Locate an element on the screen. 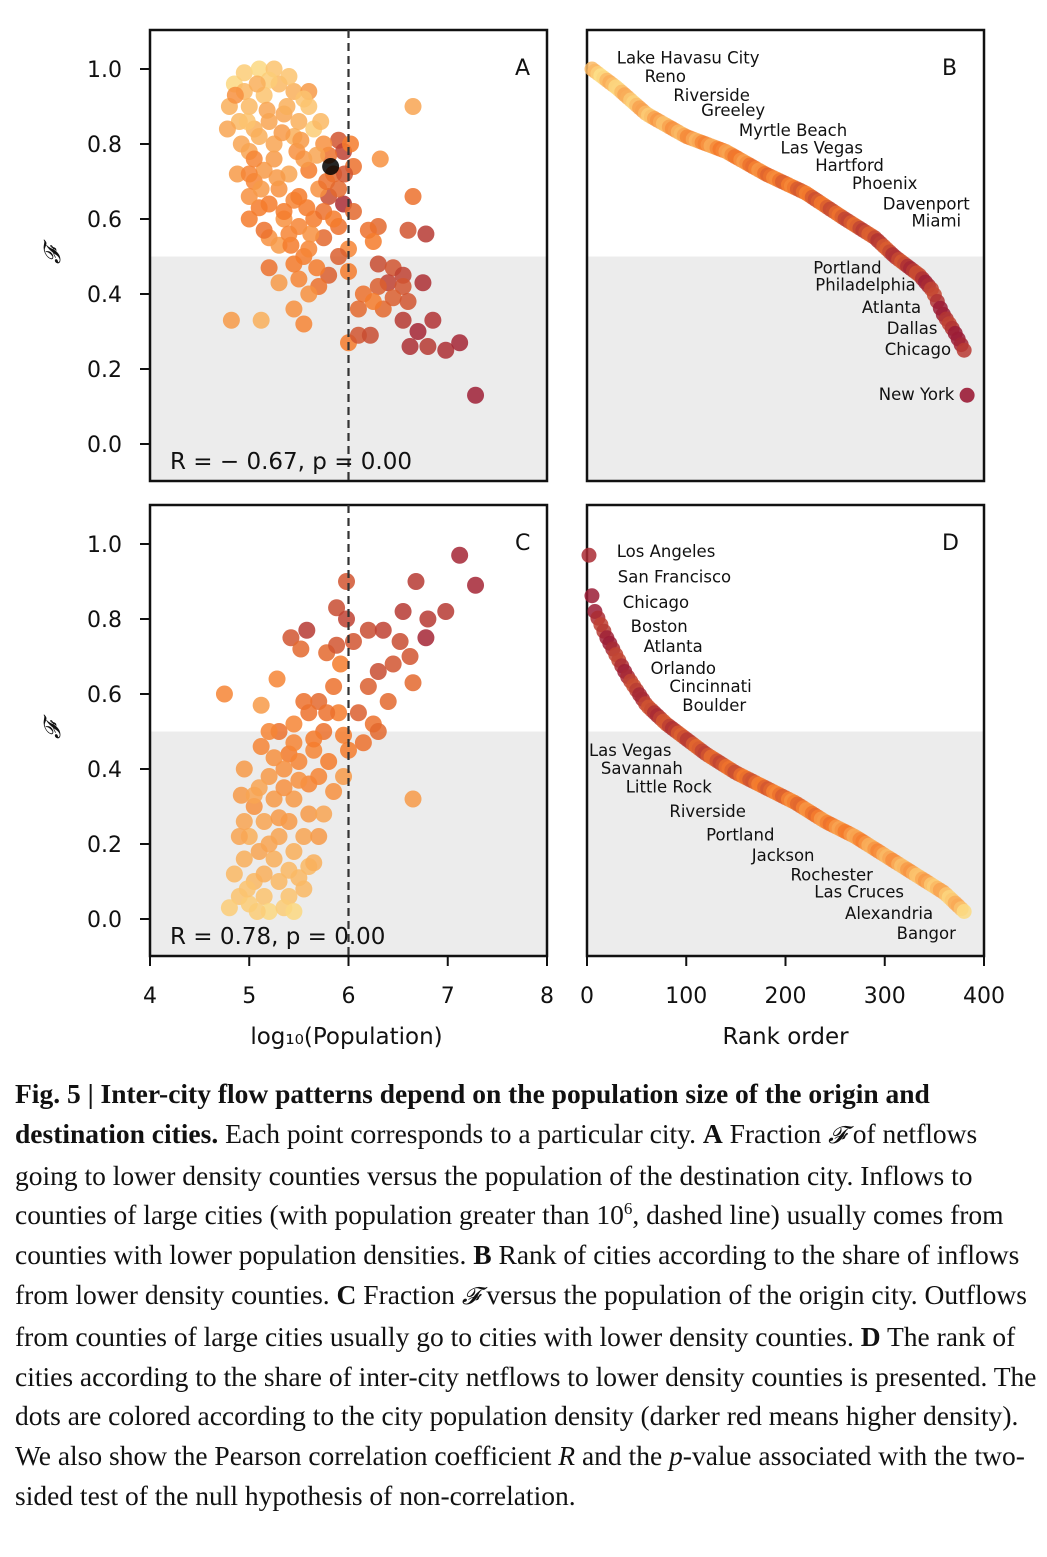  correlation-annotation: R = 0.78, p = 0.00 is located at coordinates (277, 937).